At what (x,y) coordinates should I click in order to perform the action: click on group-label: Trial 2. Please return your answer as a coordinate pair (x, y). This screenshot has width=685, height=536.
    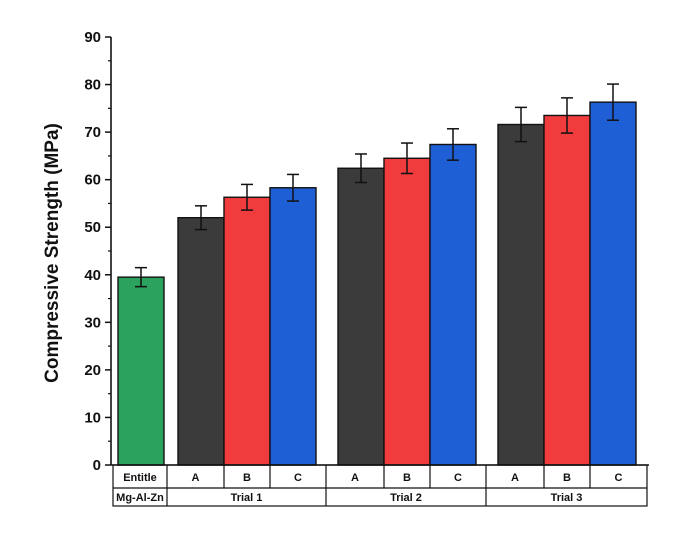
    Looking at the image, I should click on (406, 498).